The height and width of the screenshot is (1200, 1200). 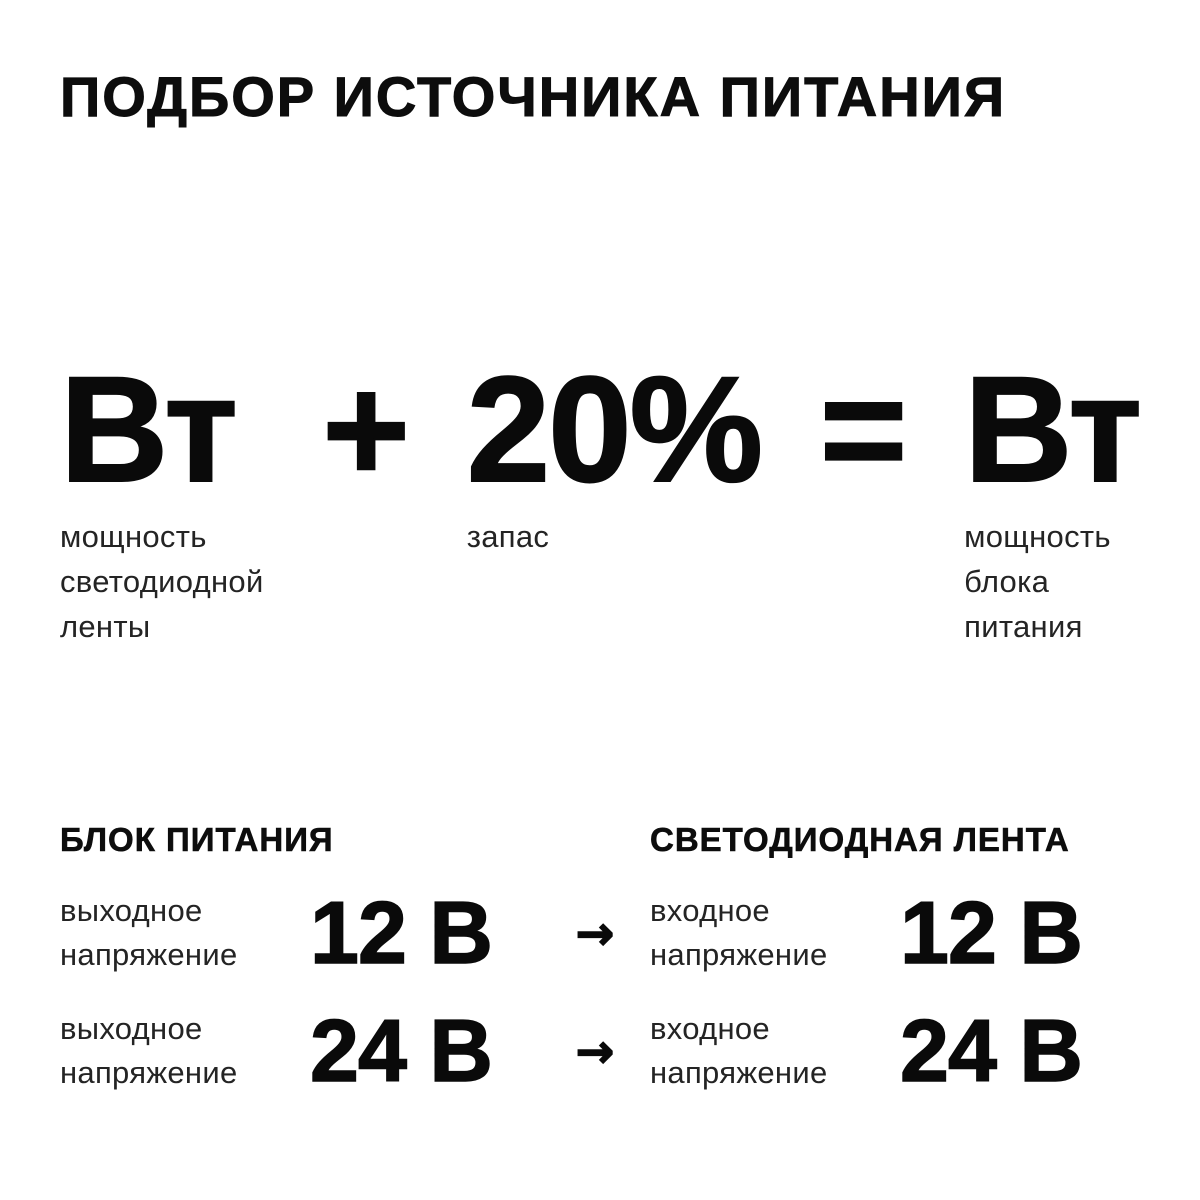 What do you see at coordinates (401, 932) in the screenshot?
I see `psu-output-voltage-value-12v: 12 В` at bounding box center [401, 932].